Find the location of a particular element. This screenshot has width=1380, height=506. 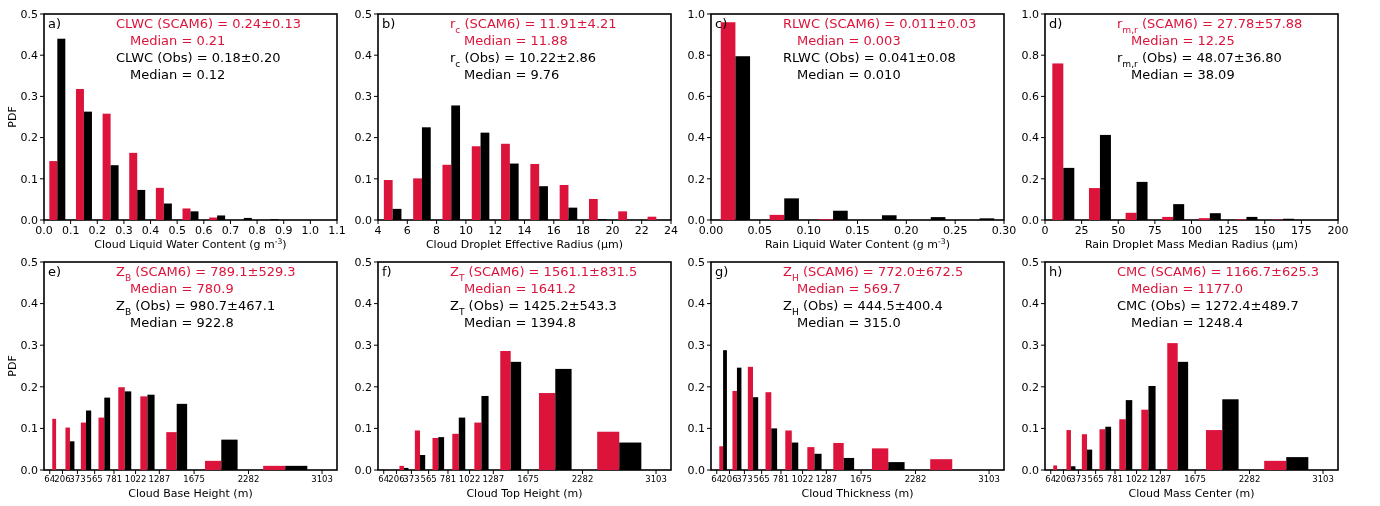

x-tick-label: 0.00 is located at coordinates (711, 231).